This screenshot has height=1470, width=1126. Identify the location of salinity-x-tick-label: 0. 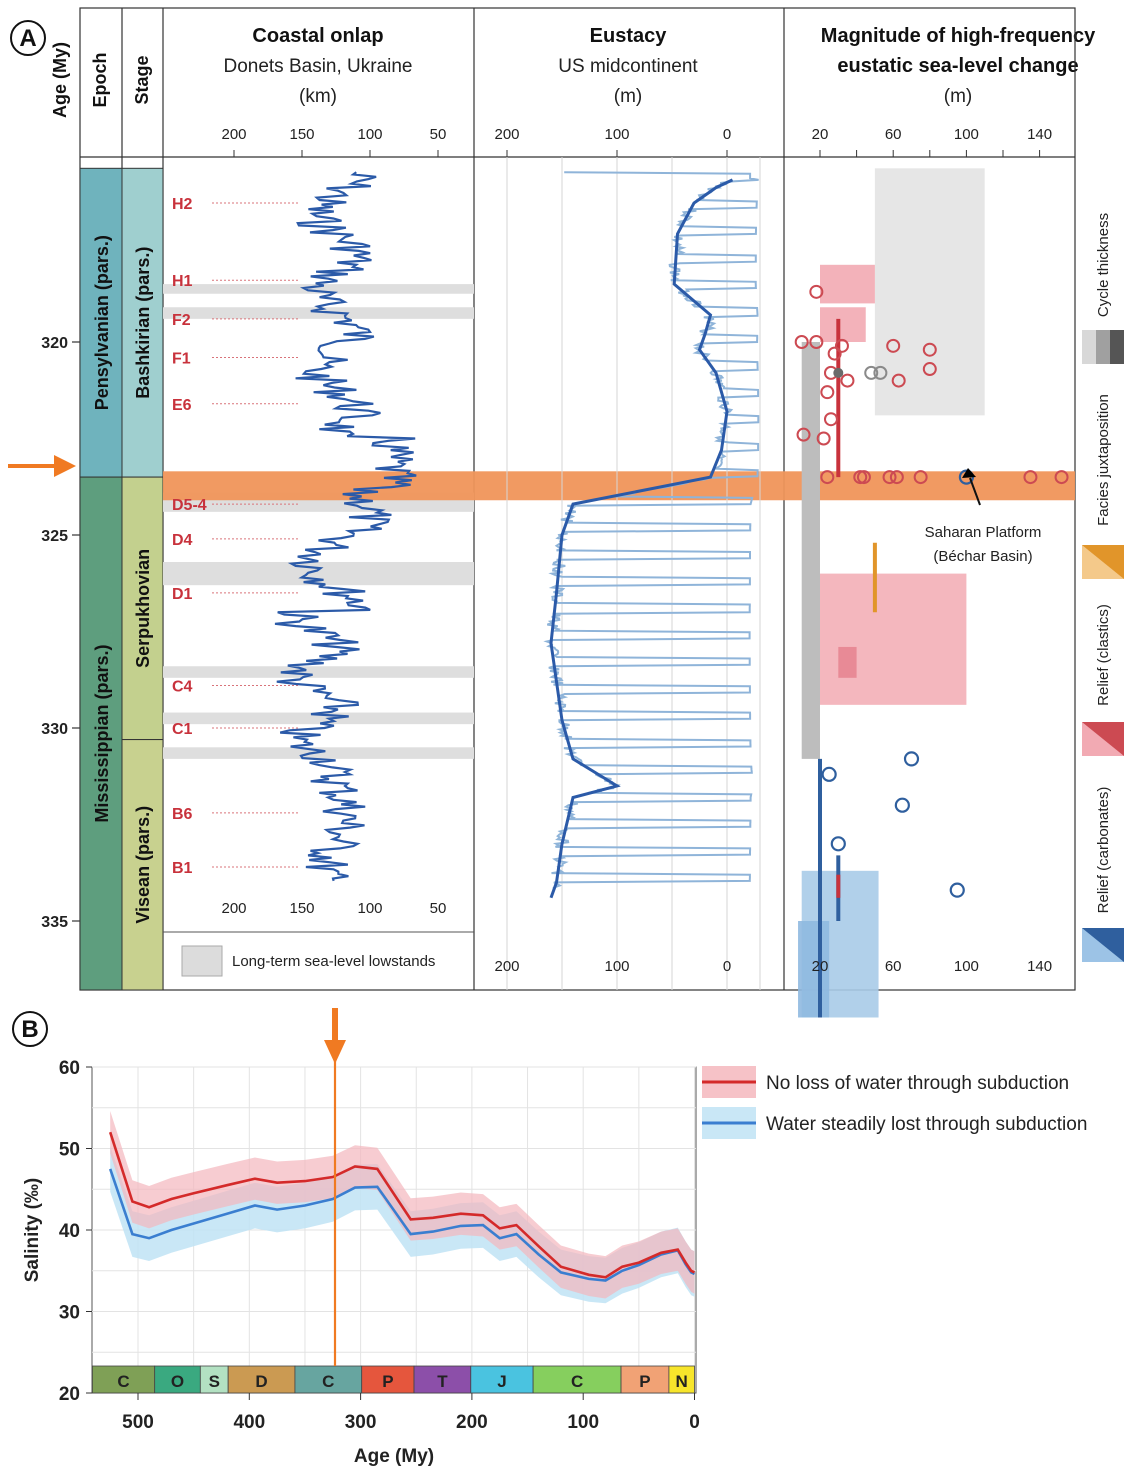
(694, 1422).